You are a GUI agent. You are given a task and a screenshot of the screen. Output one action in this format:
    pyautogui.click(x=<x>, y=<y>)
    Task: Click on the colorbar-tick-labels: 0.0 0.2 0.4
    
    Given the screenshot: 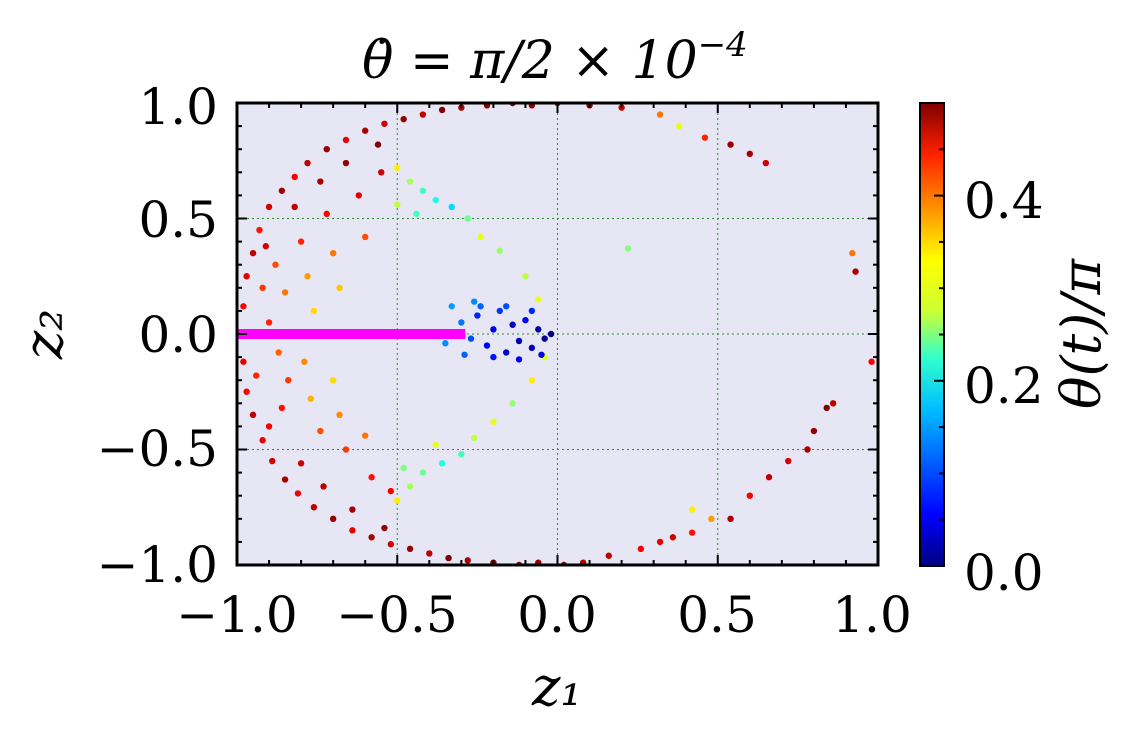 What is the action you would take?
    pyautogui.click(x=1004, y=387)
    